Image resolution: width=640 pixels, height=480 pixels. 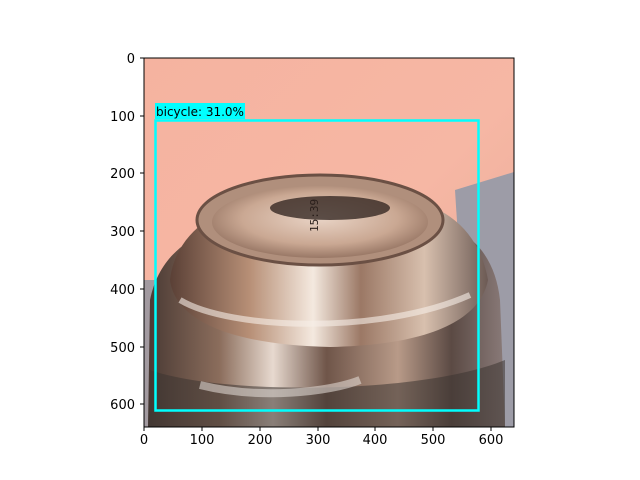 I want to click on y-tick-label: 400, so click(x=122, y=290).